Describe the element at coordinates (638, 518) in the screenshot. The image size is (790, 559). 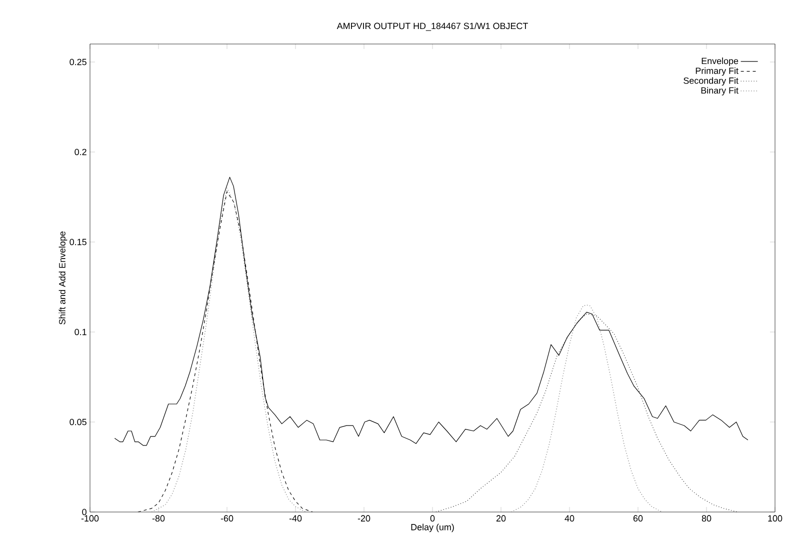
I see `x-tick-label: 60` at that location.